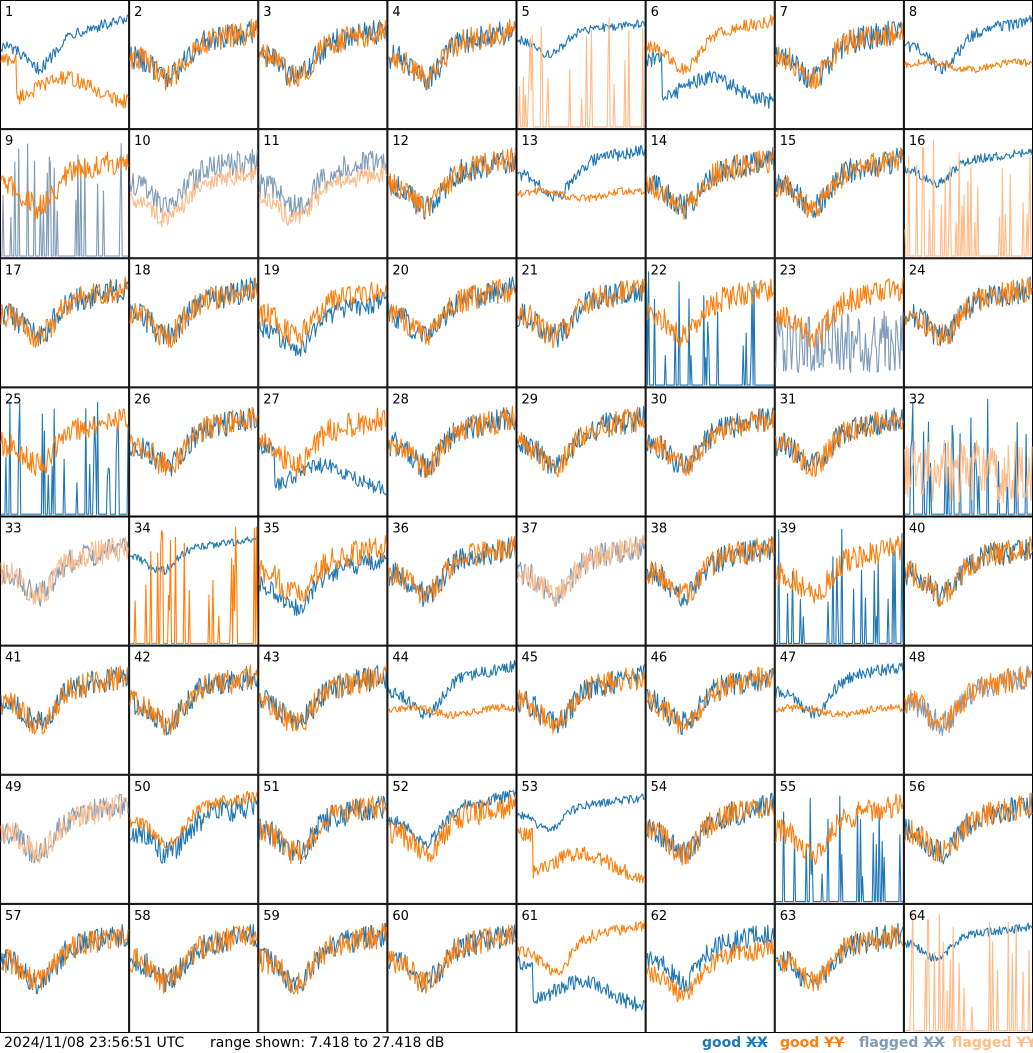 The width and height of the screenshot is (1033, 1053). What do you see at coordinates (13, 399) in the screenshot?
I see `panel-label: 25` at bounding box center [13, 399].